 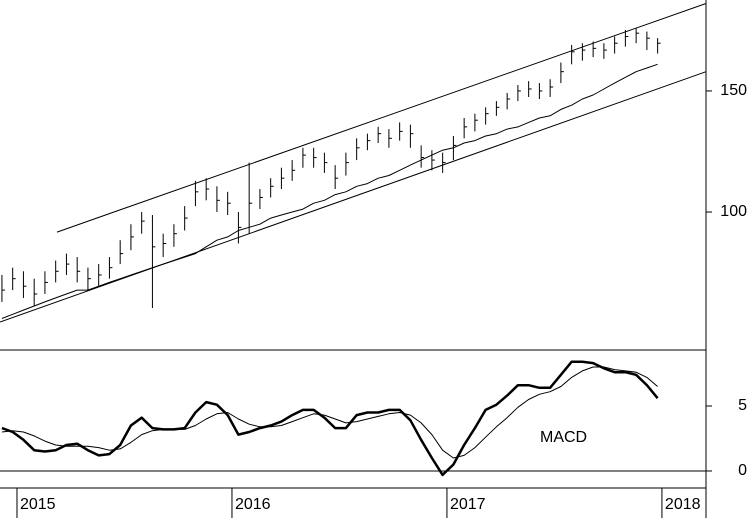 What do you see at coordinates (468, 504) in the screenshot?
I see `x-tick-label: 2017` at bounding box center [468, 504].